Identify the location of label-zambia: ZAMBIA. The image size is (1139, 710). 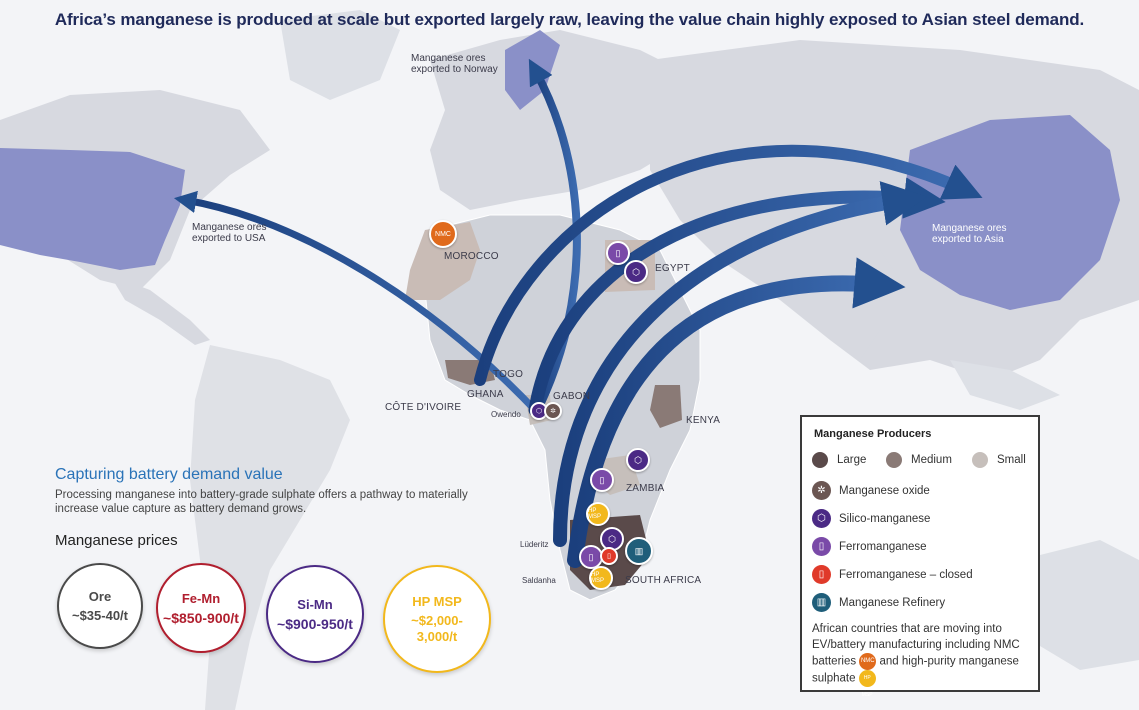
(645, 488).